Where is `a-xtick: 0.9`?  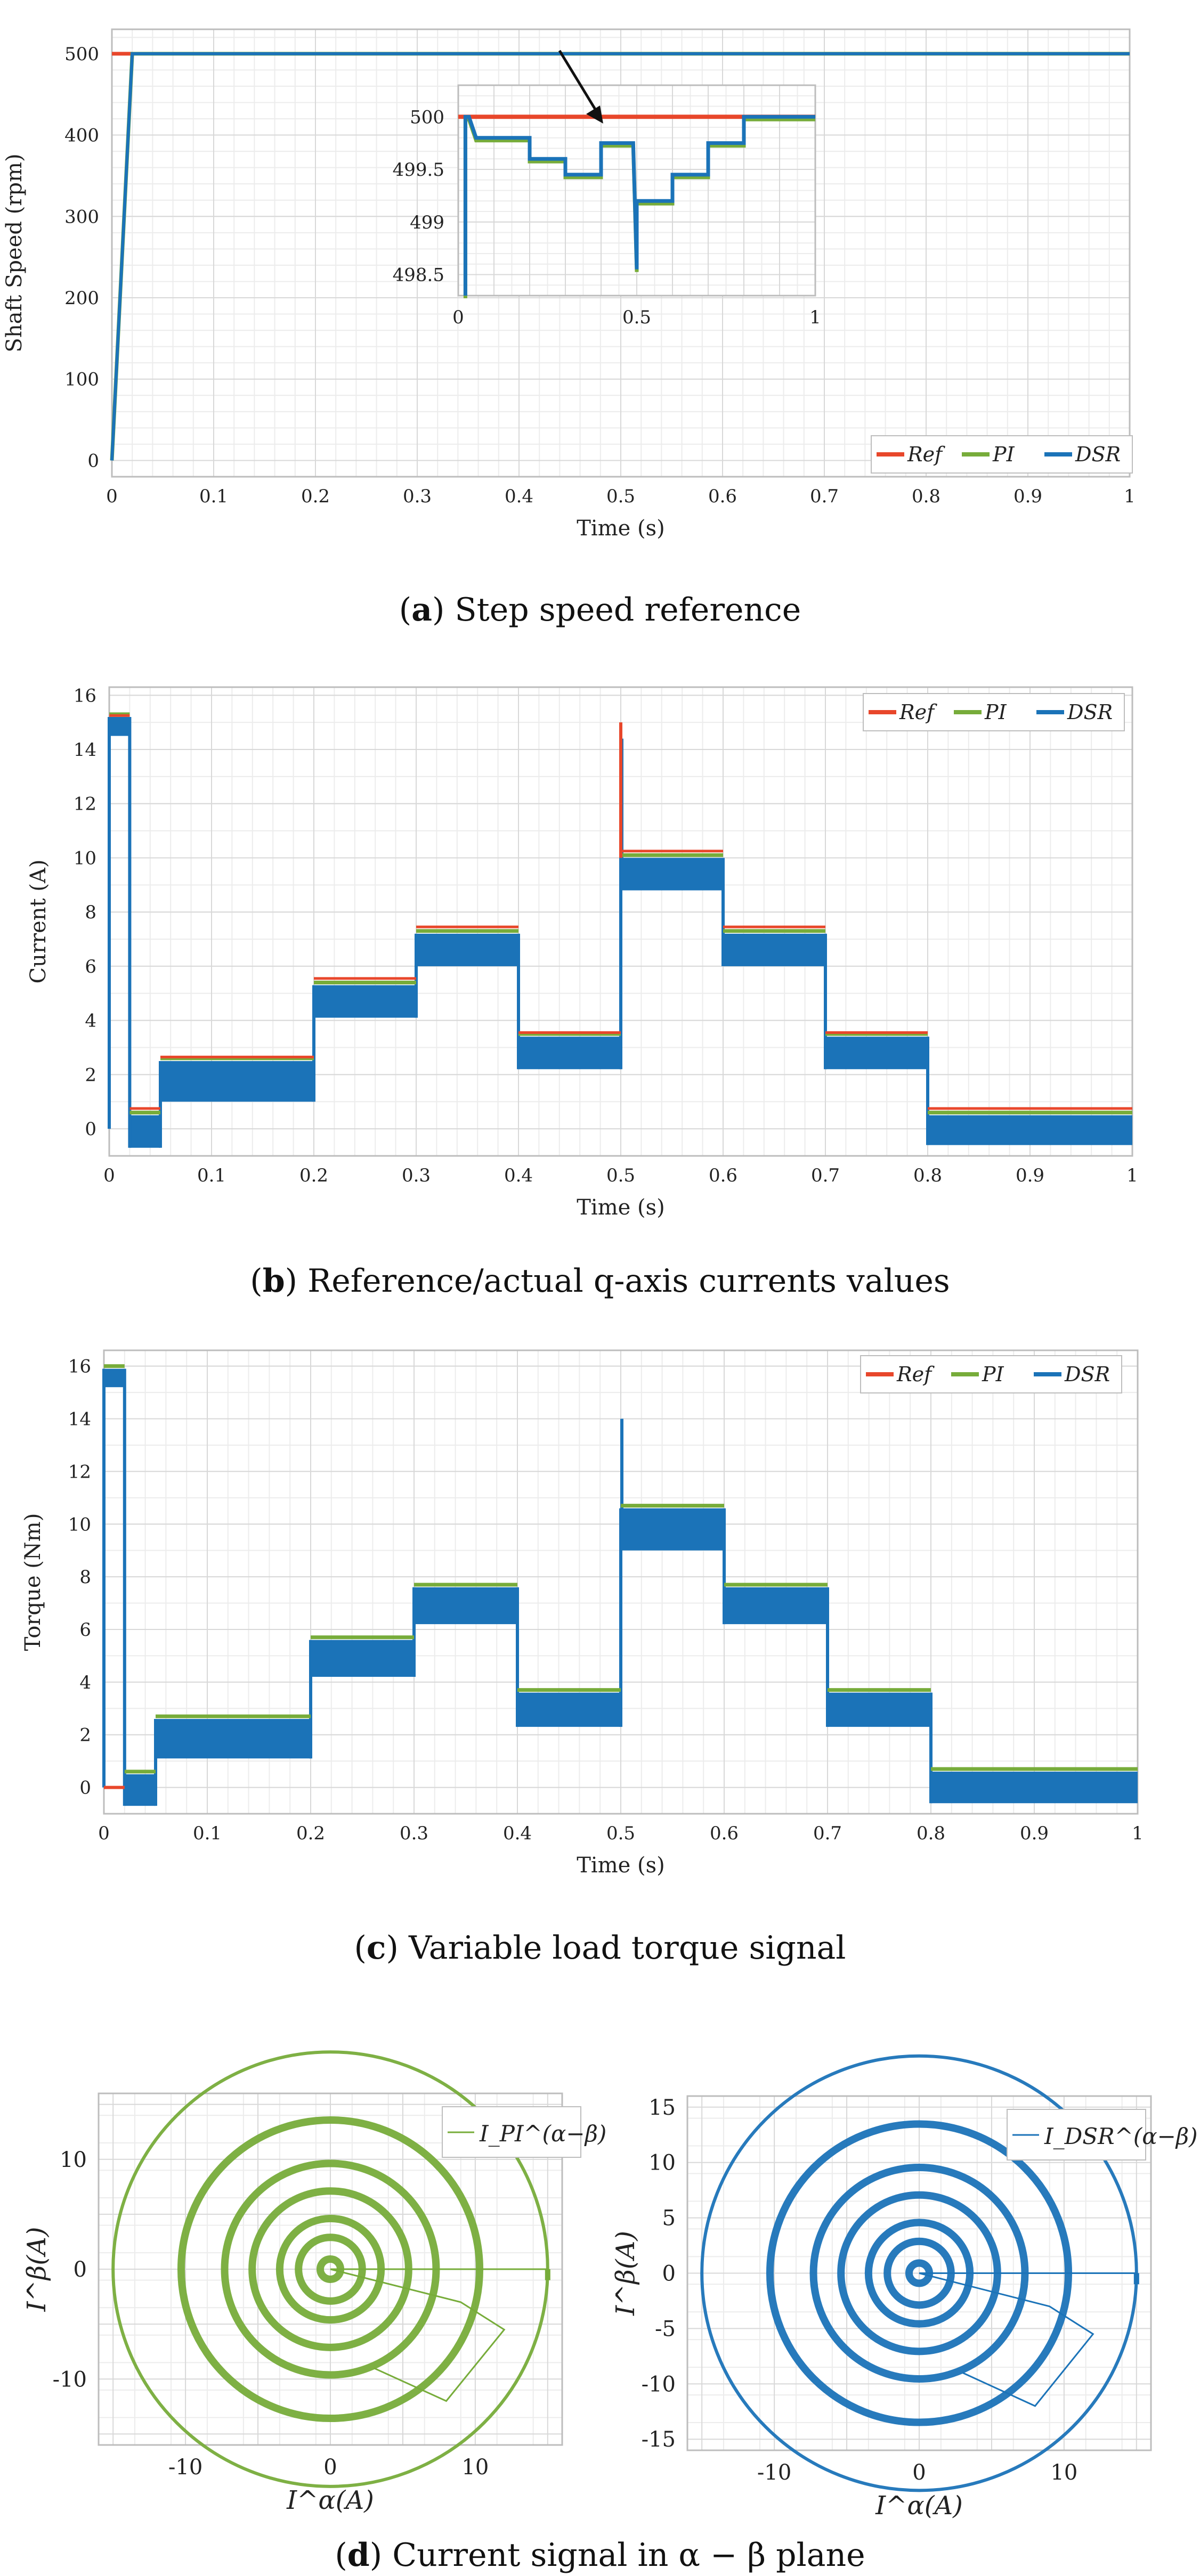
a-xtick: 0.9 is located at coordinates (1027, 496).